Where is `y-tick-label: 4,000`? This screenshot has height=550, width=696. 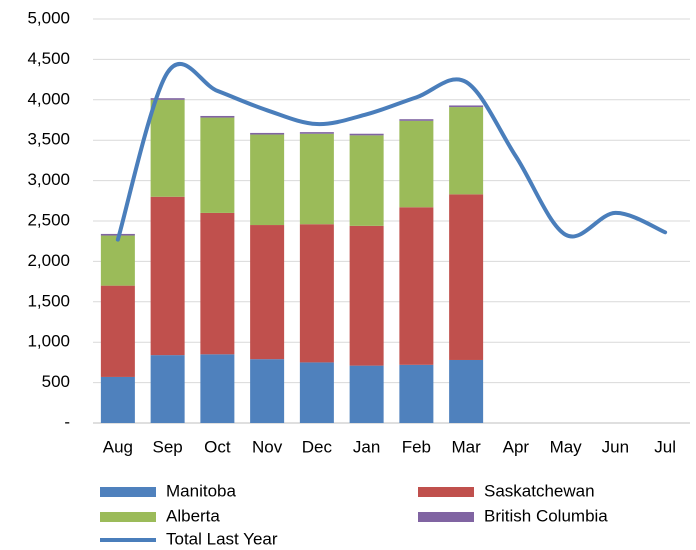
y-tick-label: 4,000 is located at coordinates (48, 98).